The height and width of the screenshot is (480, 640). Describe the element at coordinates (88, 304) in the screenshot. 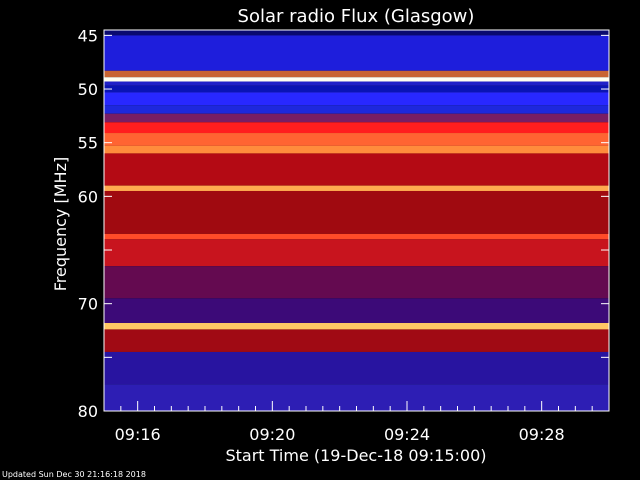

I see `y-tick-label: 70` at that location.